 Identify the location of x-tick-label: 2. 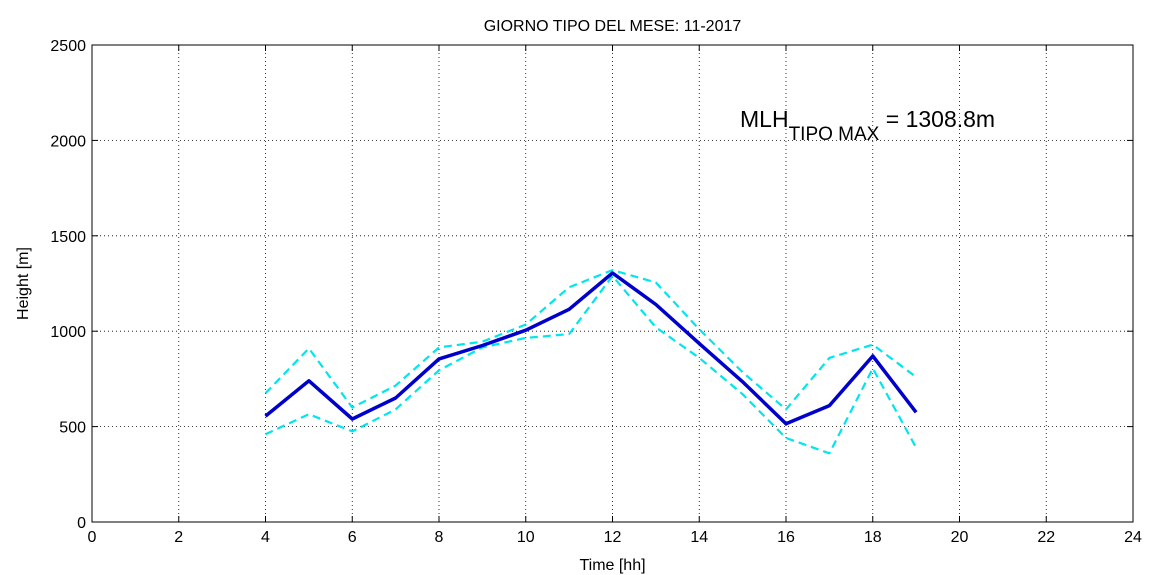
(178, 537).